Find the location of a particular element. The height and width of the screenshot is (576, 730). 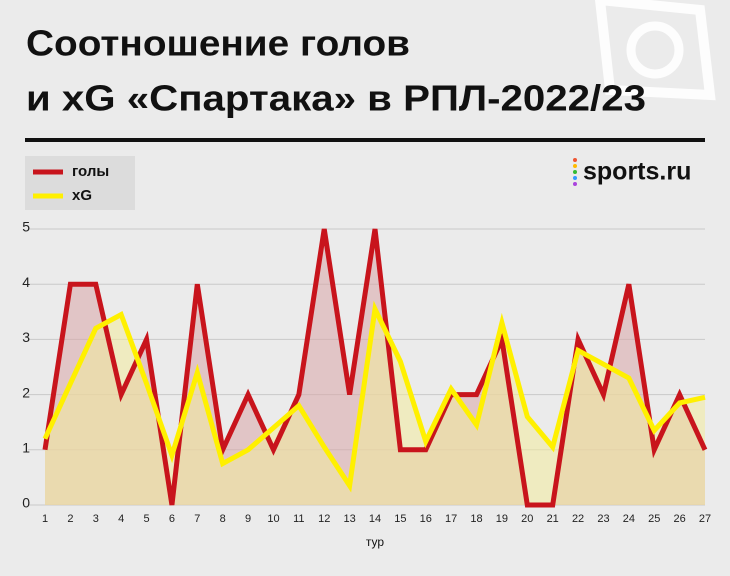

legend-label: xG is located at coordinates (82, 195).